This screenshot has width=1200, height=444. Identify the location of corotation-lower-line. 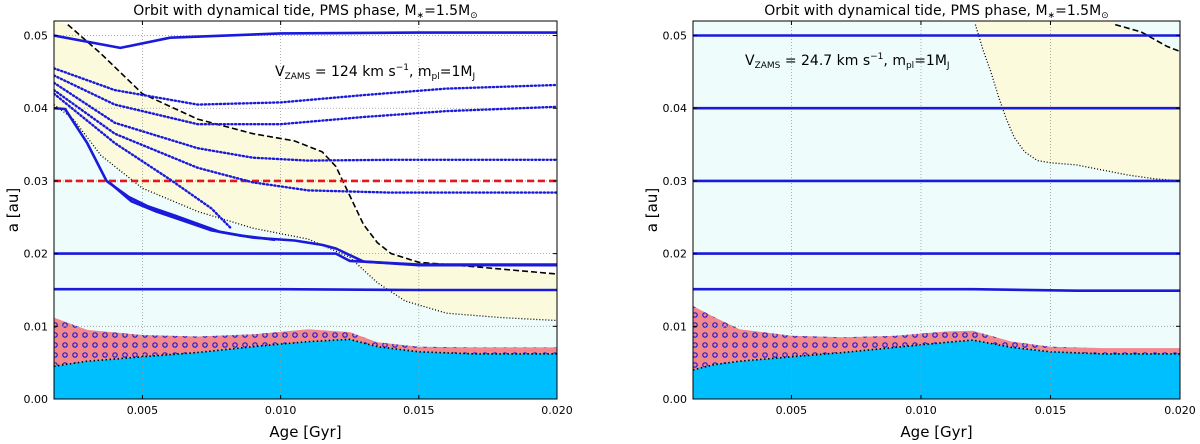
(1077, 103).